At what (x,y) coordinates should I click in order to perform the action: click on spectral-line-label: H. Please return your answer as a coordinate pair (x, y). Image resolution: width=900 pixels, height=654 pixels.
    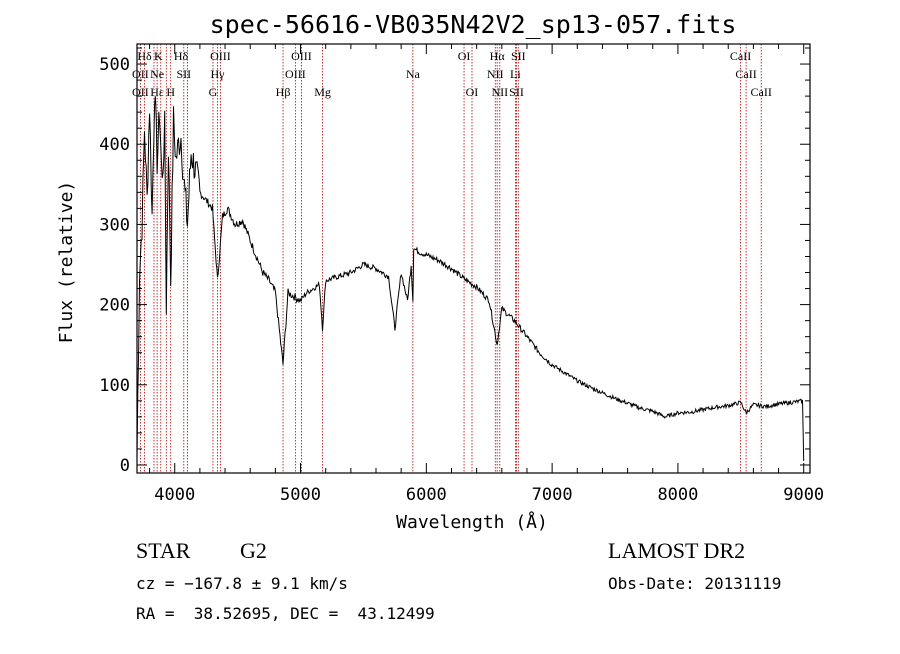
    Looking at the image, I should click on (170, 92).